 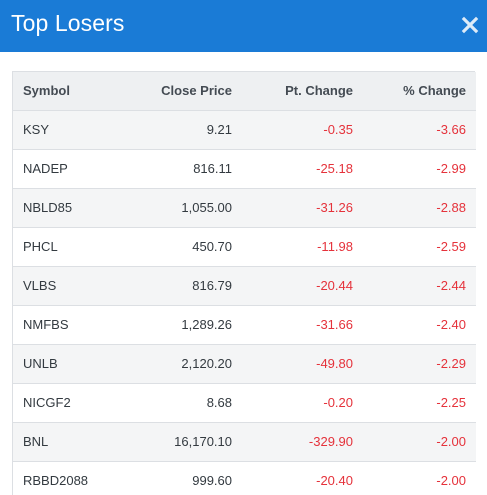 What do you see at coordinates (419, 325) in the screenshot?
I see `cell-pct-change: -2.40` at bounding box center [419, 325].